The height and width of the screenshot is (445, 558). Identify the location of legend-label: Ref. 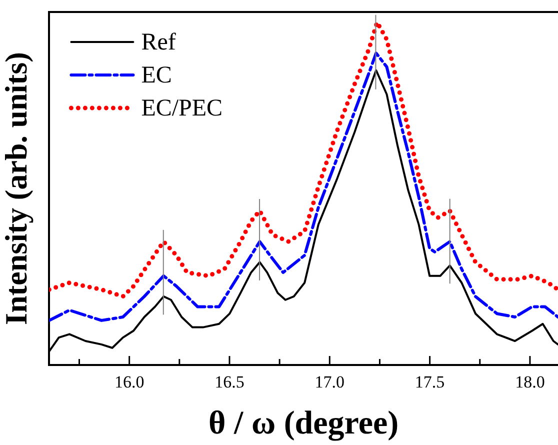
(158, 42).